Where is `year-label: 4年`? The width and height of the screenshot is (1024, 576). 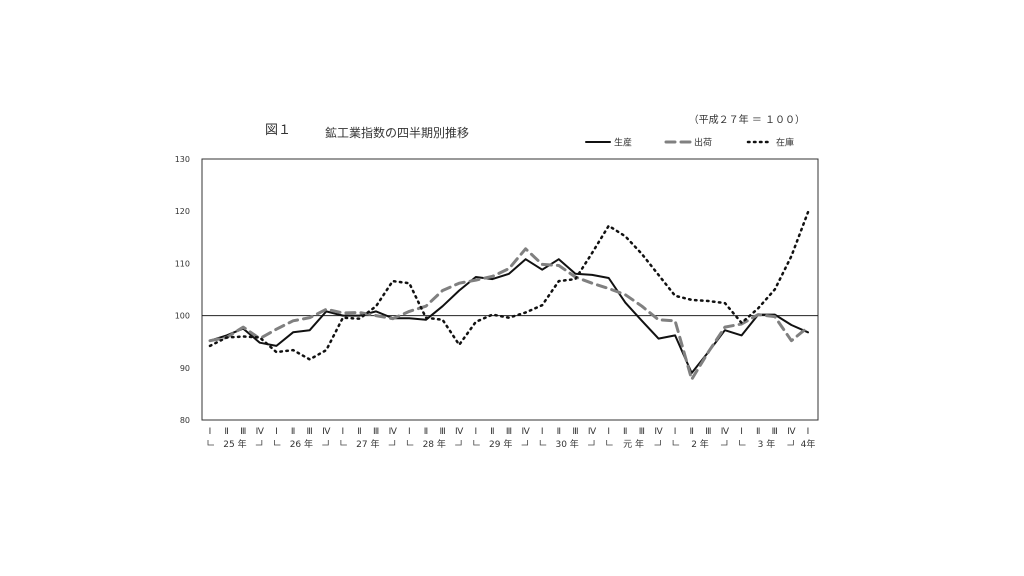 year-label: 4年 is located at coordinates (808, 444).